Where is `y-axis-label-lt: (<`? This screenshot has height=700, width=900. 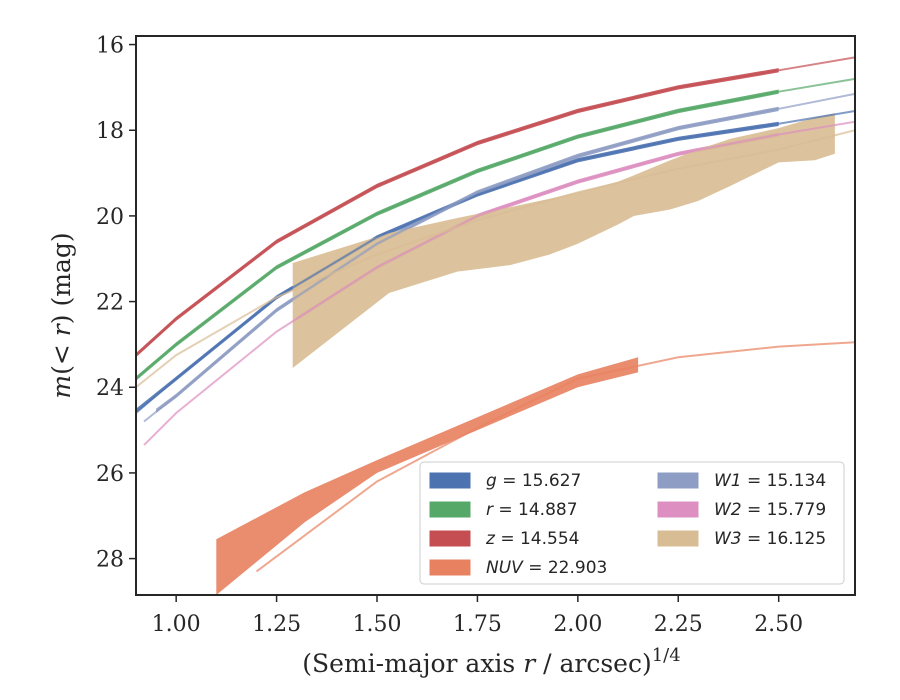
y-axis-label-lt: (< is located at coordinates (61, 355).